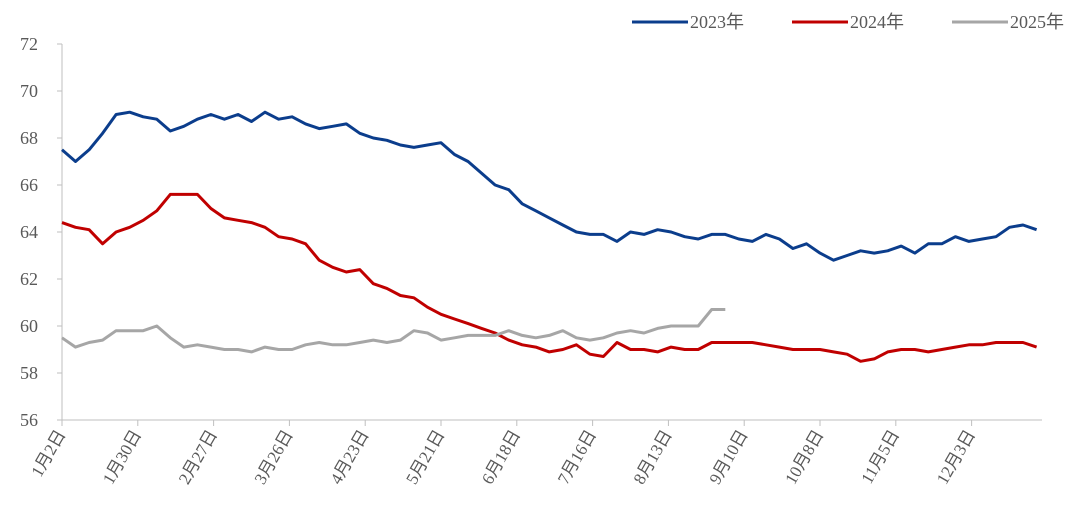 This screenshot has height=522, width=1080. I want to click on x-tick-label: 2月27日, so click(198, 457).